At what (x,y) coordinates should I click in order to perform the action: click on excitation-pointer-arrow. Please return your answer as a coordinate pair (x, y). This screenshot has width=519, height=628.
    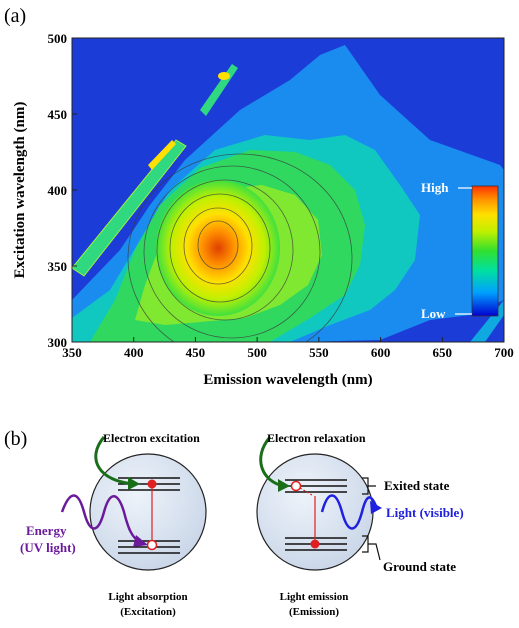
    Looking at the image, I should click on (115, 461).